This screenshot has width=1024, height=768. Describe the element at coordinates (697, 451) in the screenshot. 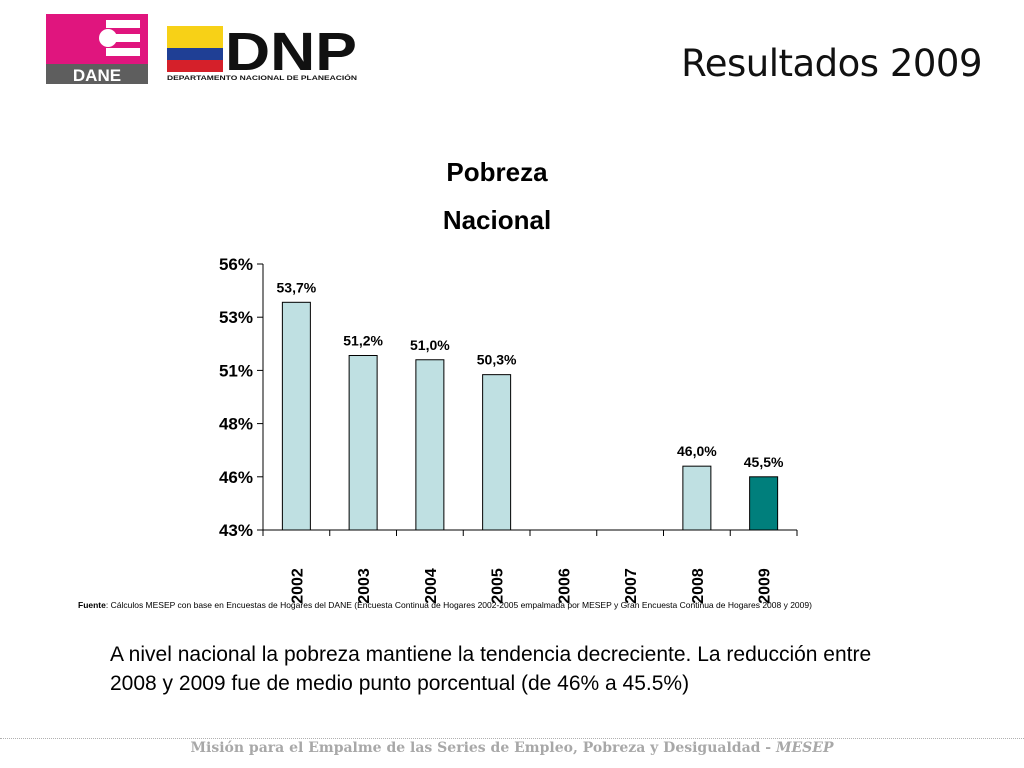

I see `data-label-2008: 46,0%` at that location.